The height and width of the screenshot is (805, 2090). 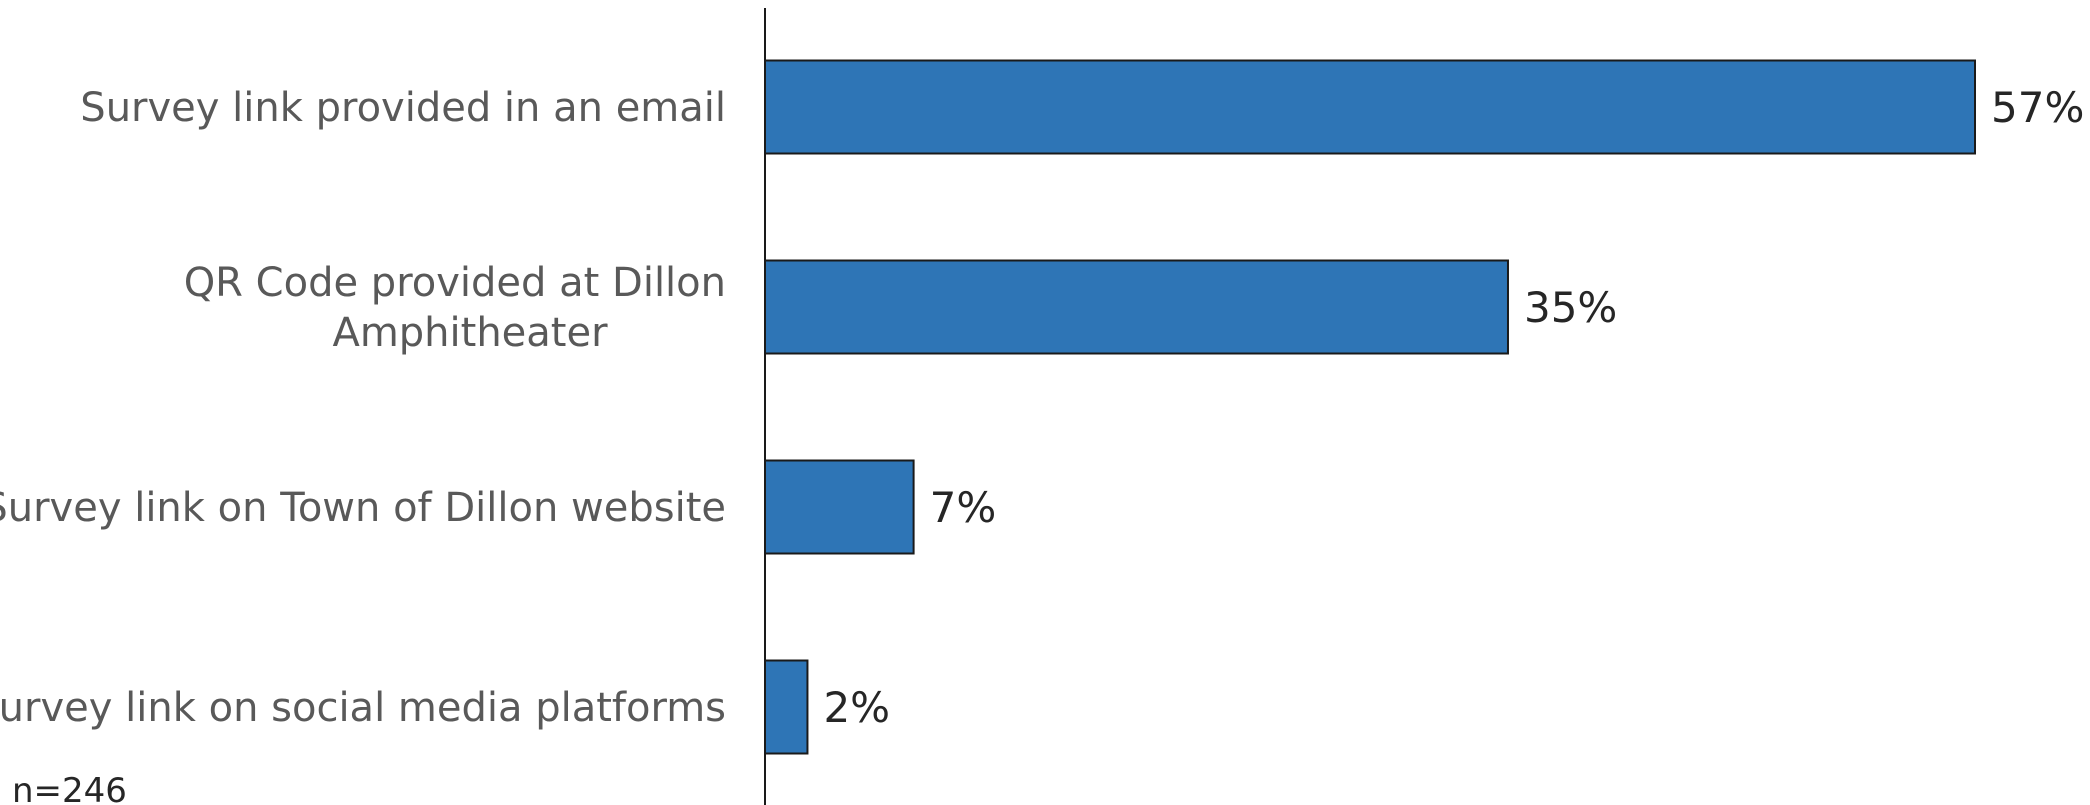 What do you see at coordinates (470, 333) in the screenshot?
I see `category-label-2-line-2: Amphitheater` at bounding box center [470, 333].